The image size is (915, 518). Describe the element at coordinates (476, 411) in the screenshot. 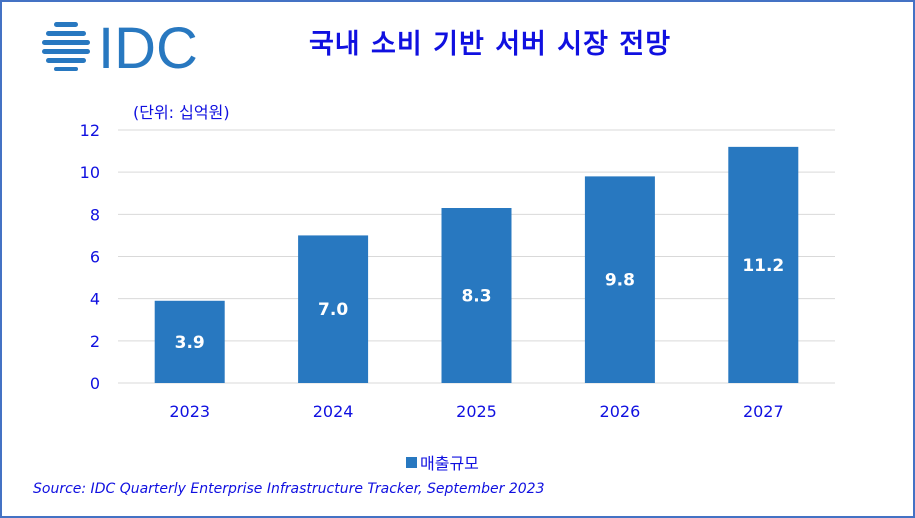

I see `x-tick-label: 2025` at that location.